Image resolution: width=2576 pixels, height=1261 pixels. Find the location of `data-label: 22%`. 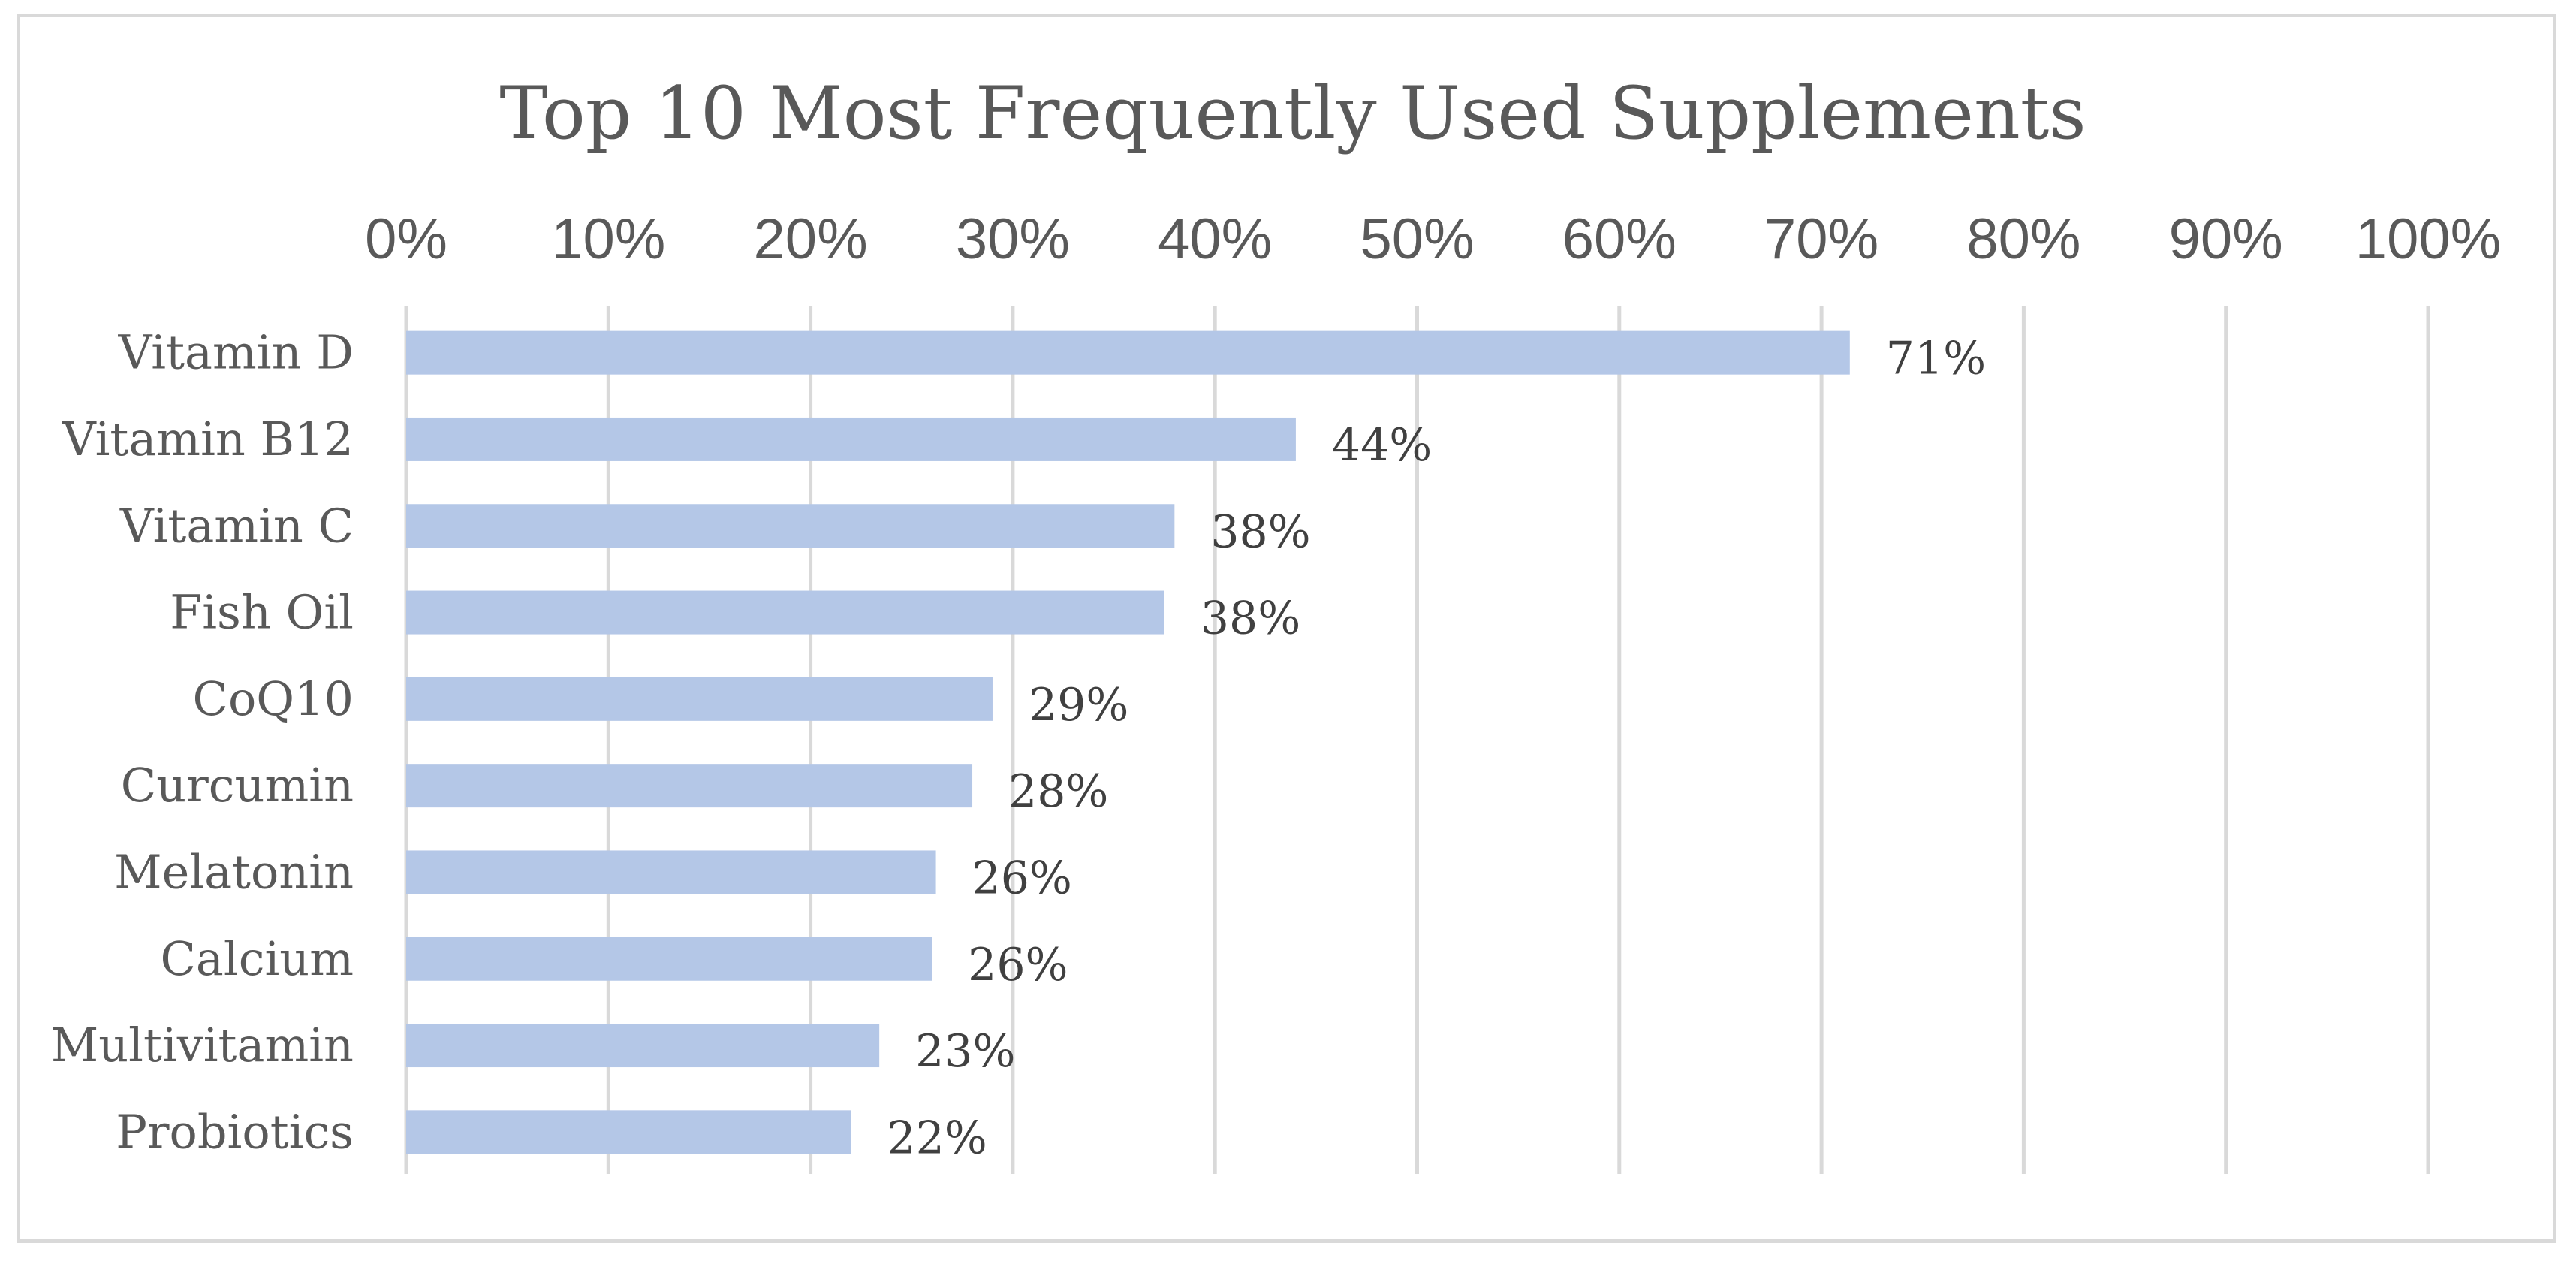

data-label: 22% is located at coordinates (937, 1138).